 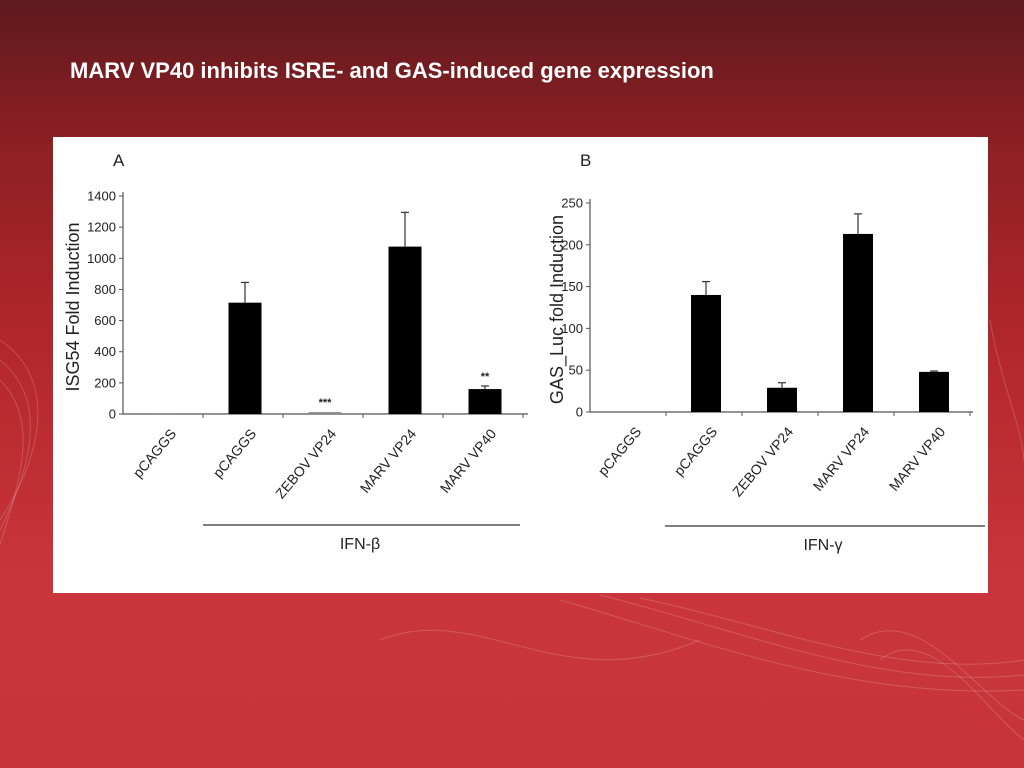 I want to click on y-tick-label: 1400, so click(x=101, y=196).